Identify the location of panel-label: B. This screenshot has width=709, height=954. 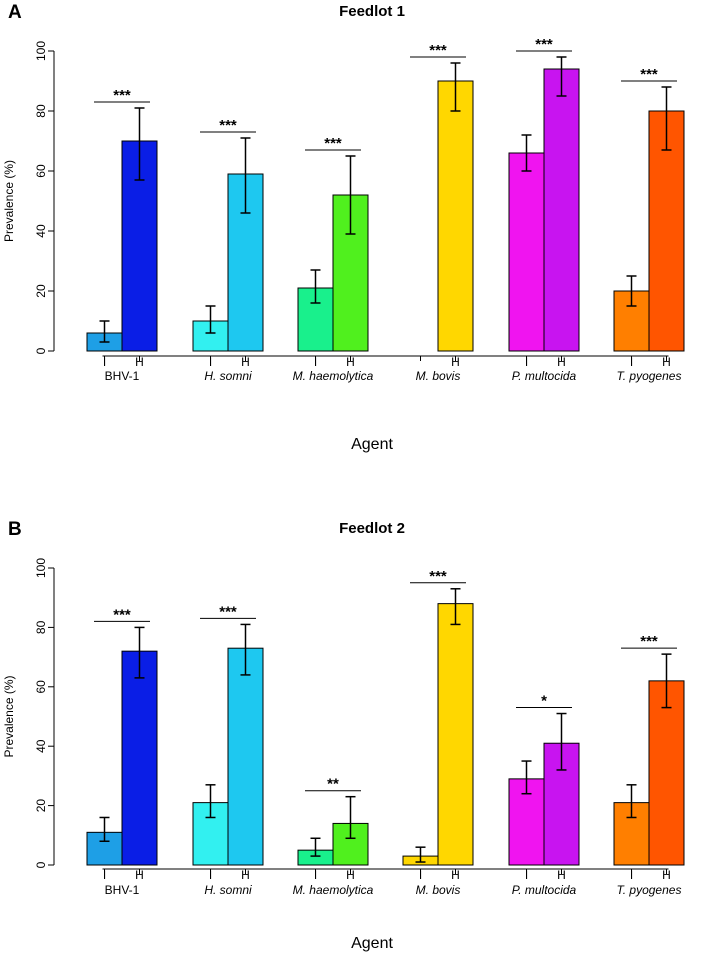
(15, 529).